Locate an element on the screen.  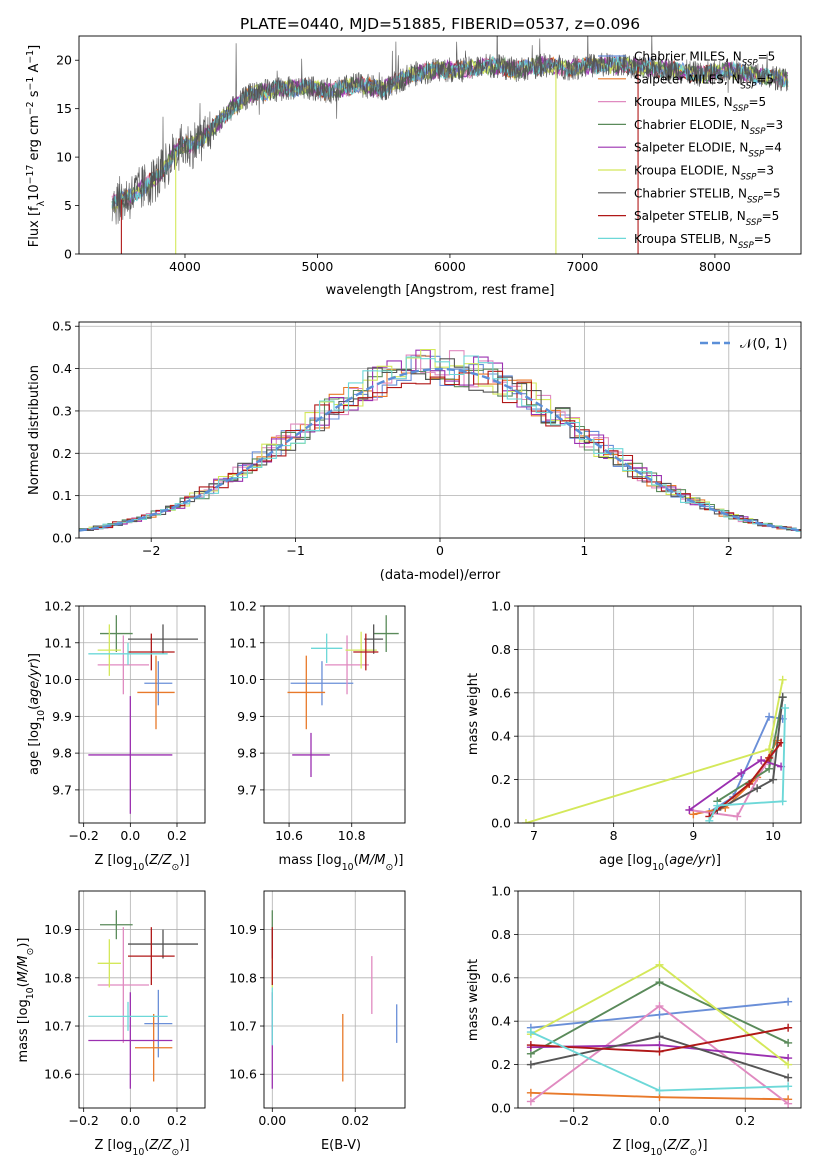
y-tick-label: 20 is located at coordinates (64, 60).